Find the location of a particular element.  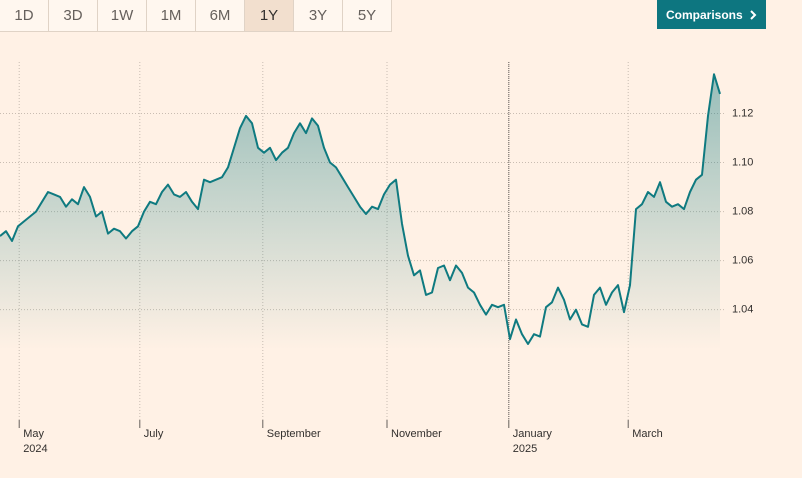

y-tick-label: 1.08 is located at coordinates (742, 211).